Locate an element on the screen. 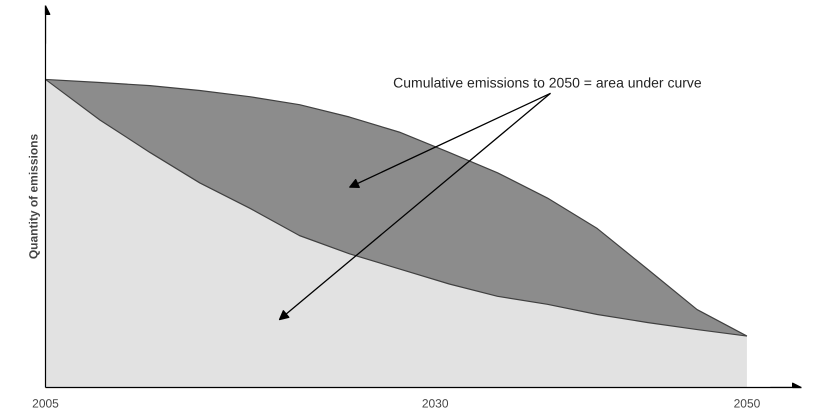  x-tick-label: 2005 is located at coordinates (46, 403).